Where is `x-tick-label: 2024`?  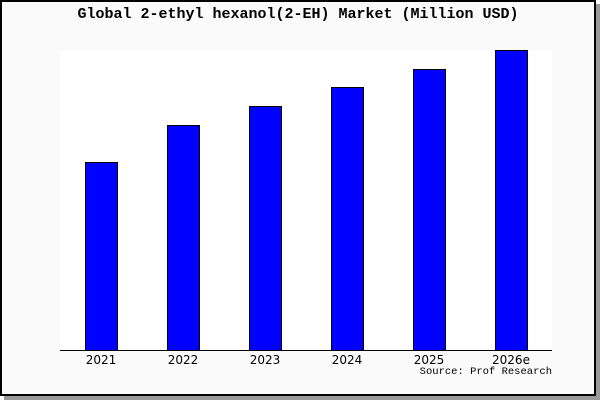
x-tick-label: 2024 is located at coordinates (347, 360).